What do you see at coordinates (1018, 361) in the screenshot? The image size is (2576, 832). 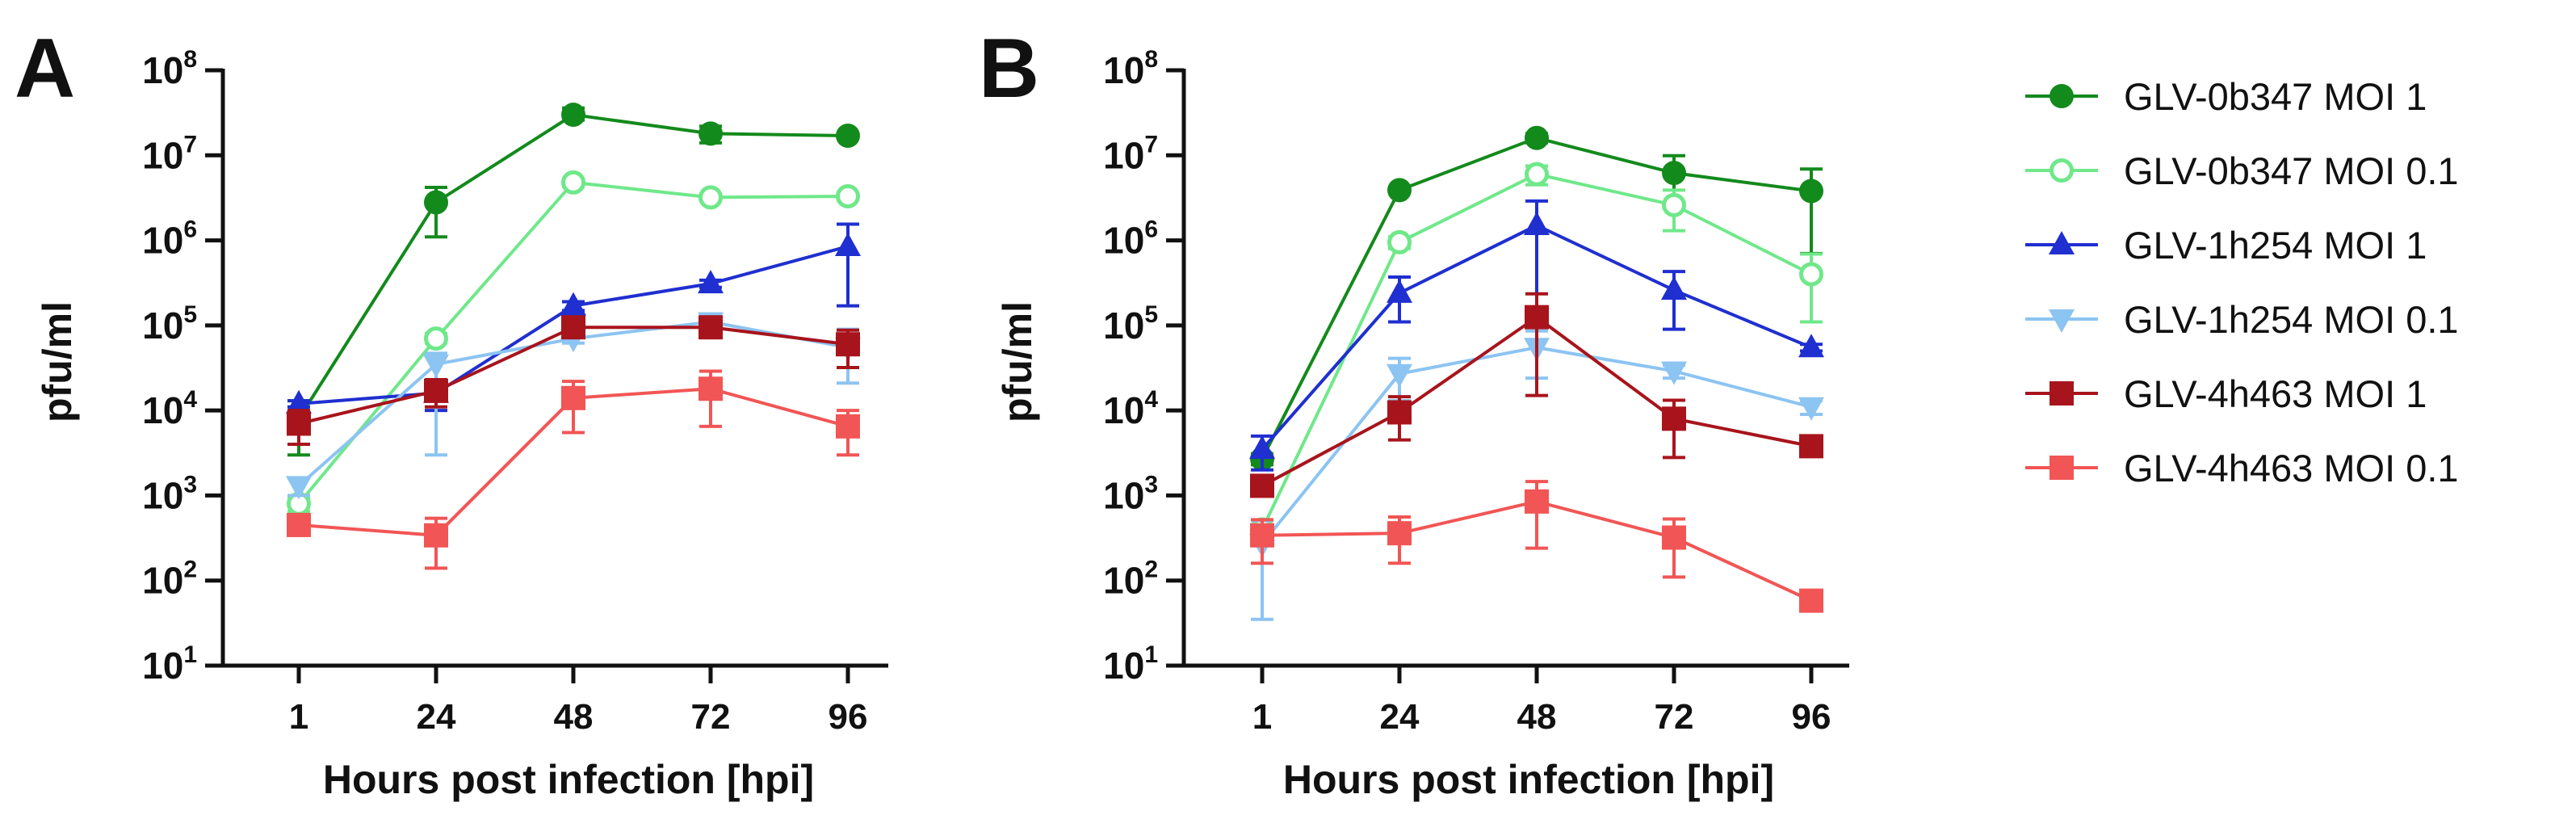 I see `y-axis-title-b: pfu/ml` at bounding box center [1018, 361].